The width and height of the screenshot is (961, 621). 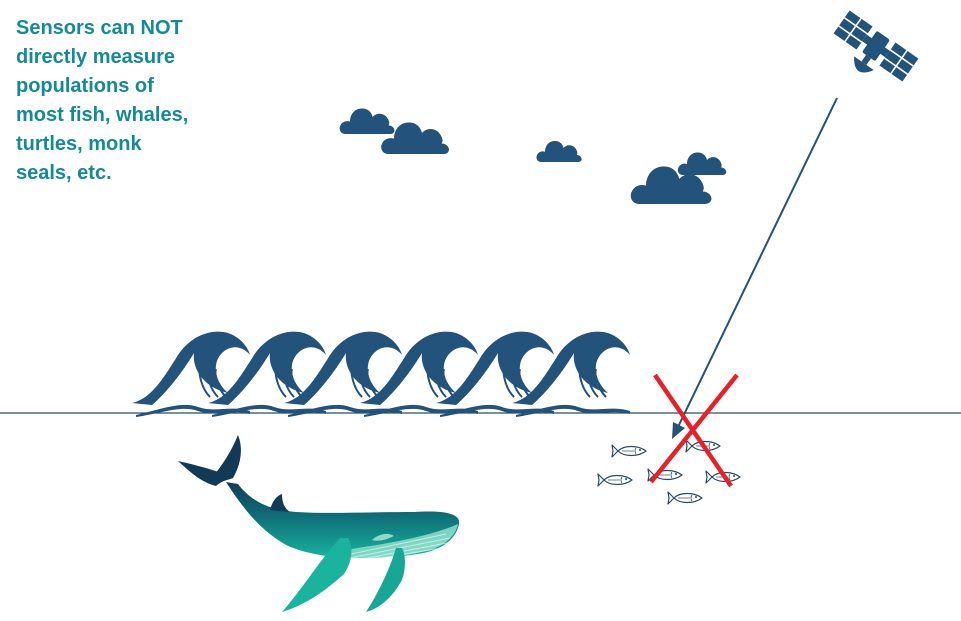 What do you see at coordinates (102, 115) in the screenshot?
I see `caption-line: most fish, whales,` at bounding box center [102, 115].